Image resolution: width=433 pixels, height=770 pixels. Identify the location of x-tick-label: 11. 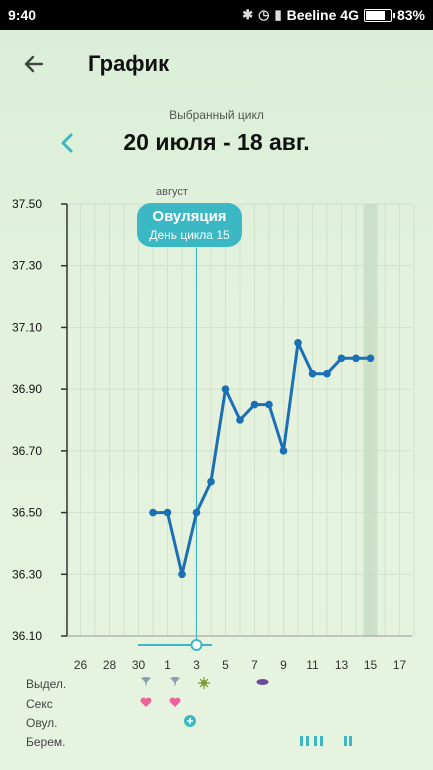
(312, 665).